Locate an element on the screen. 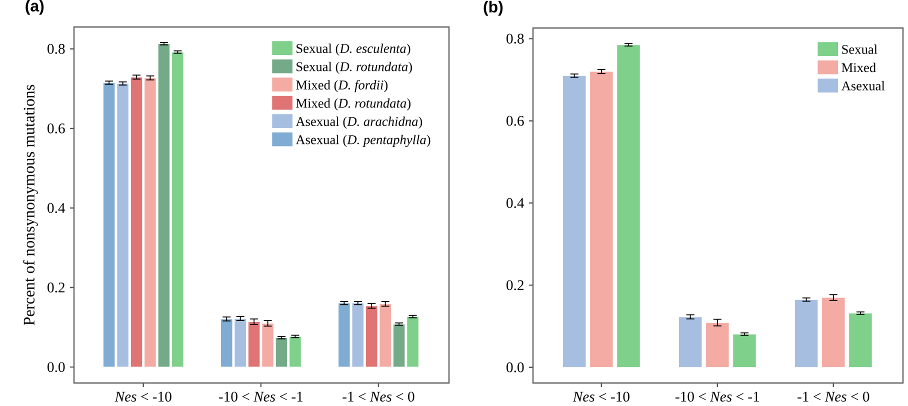 Image resolution: width=908 pixels, height=406 pixels. legend-label: Sexual (D. esculenta) is located at coordinates (353, 50).